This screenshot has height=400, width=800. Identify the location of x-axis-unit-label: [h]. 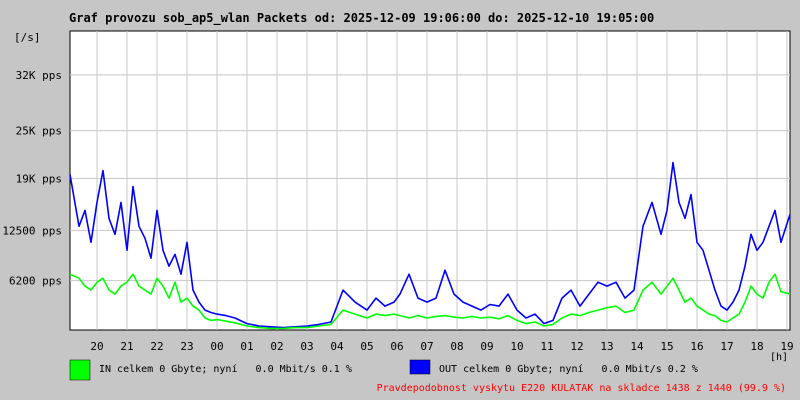
(779, 357).